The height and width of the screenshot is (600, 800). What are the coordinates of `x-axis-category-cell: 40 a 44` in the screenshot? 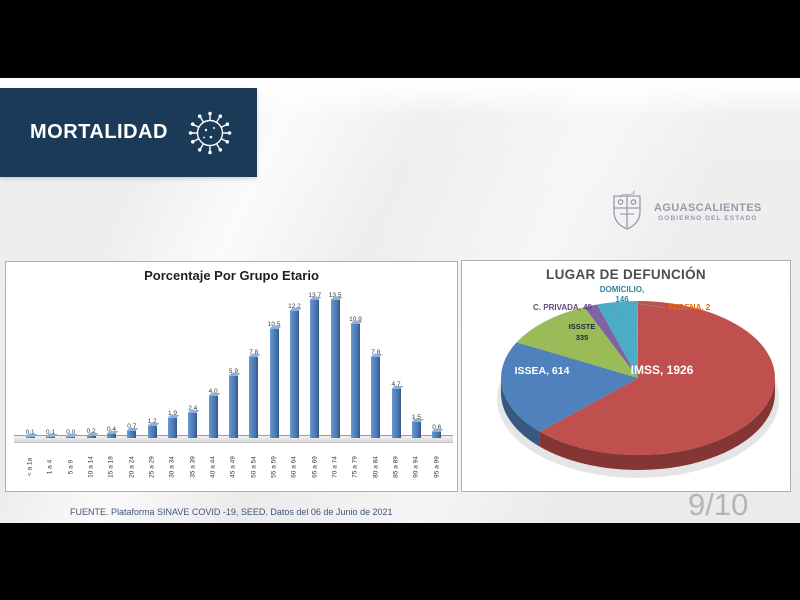 It's located at (213, 466).